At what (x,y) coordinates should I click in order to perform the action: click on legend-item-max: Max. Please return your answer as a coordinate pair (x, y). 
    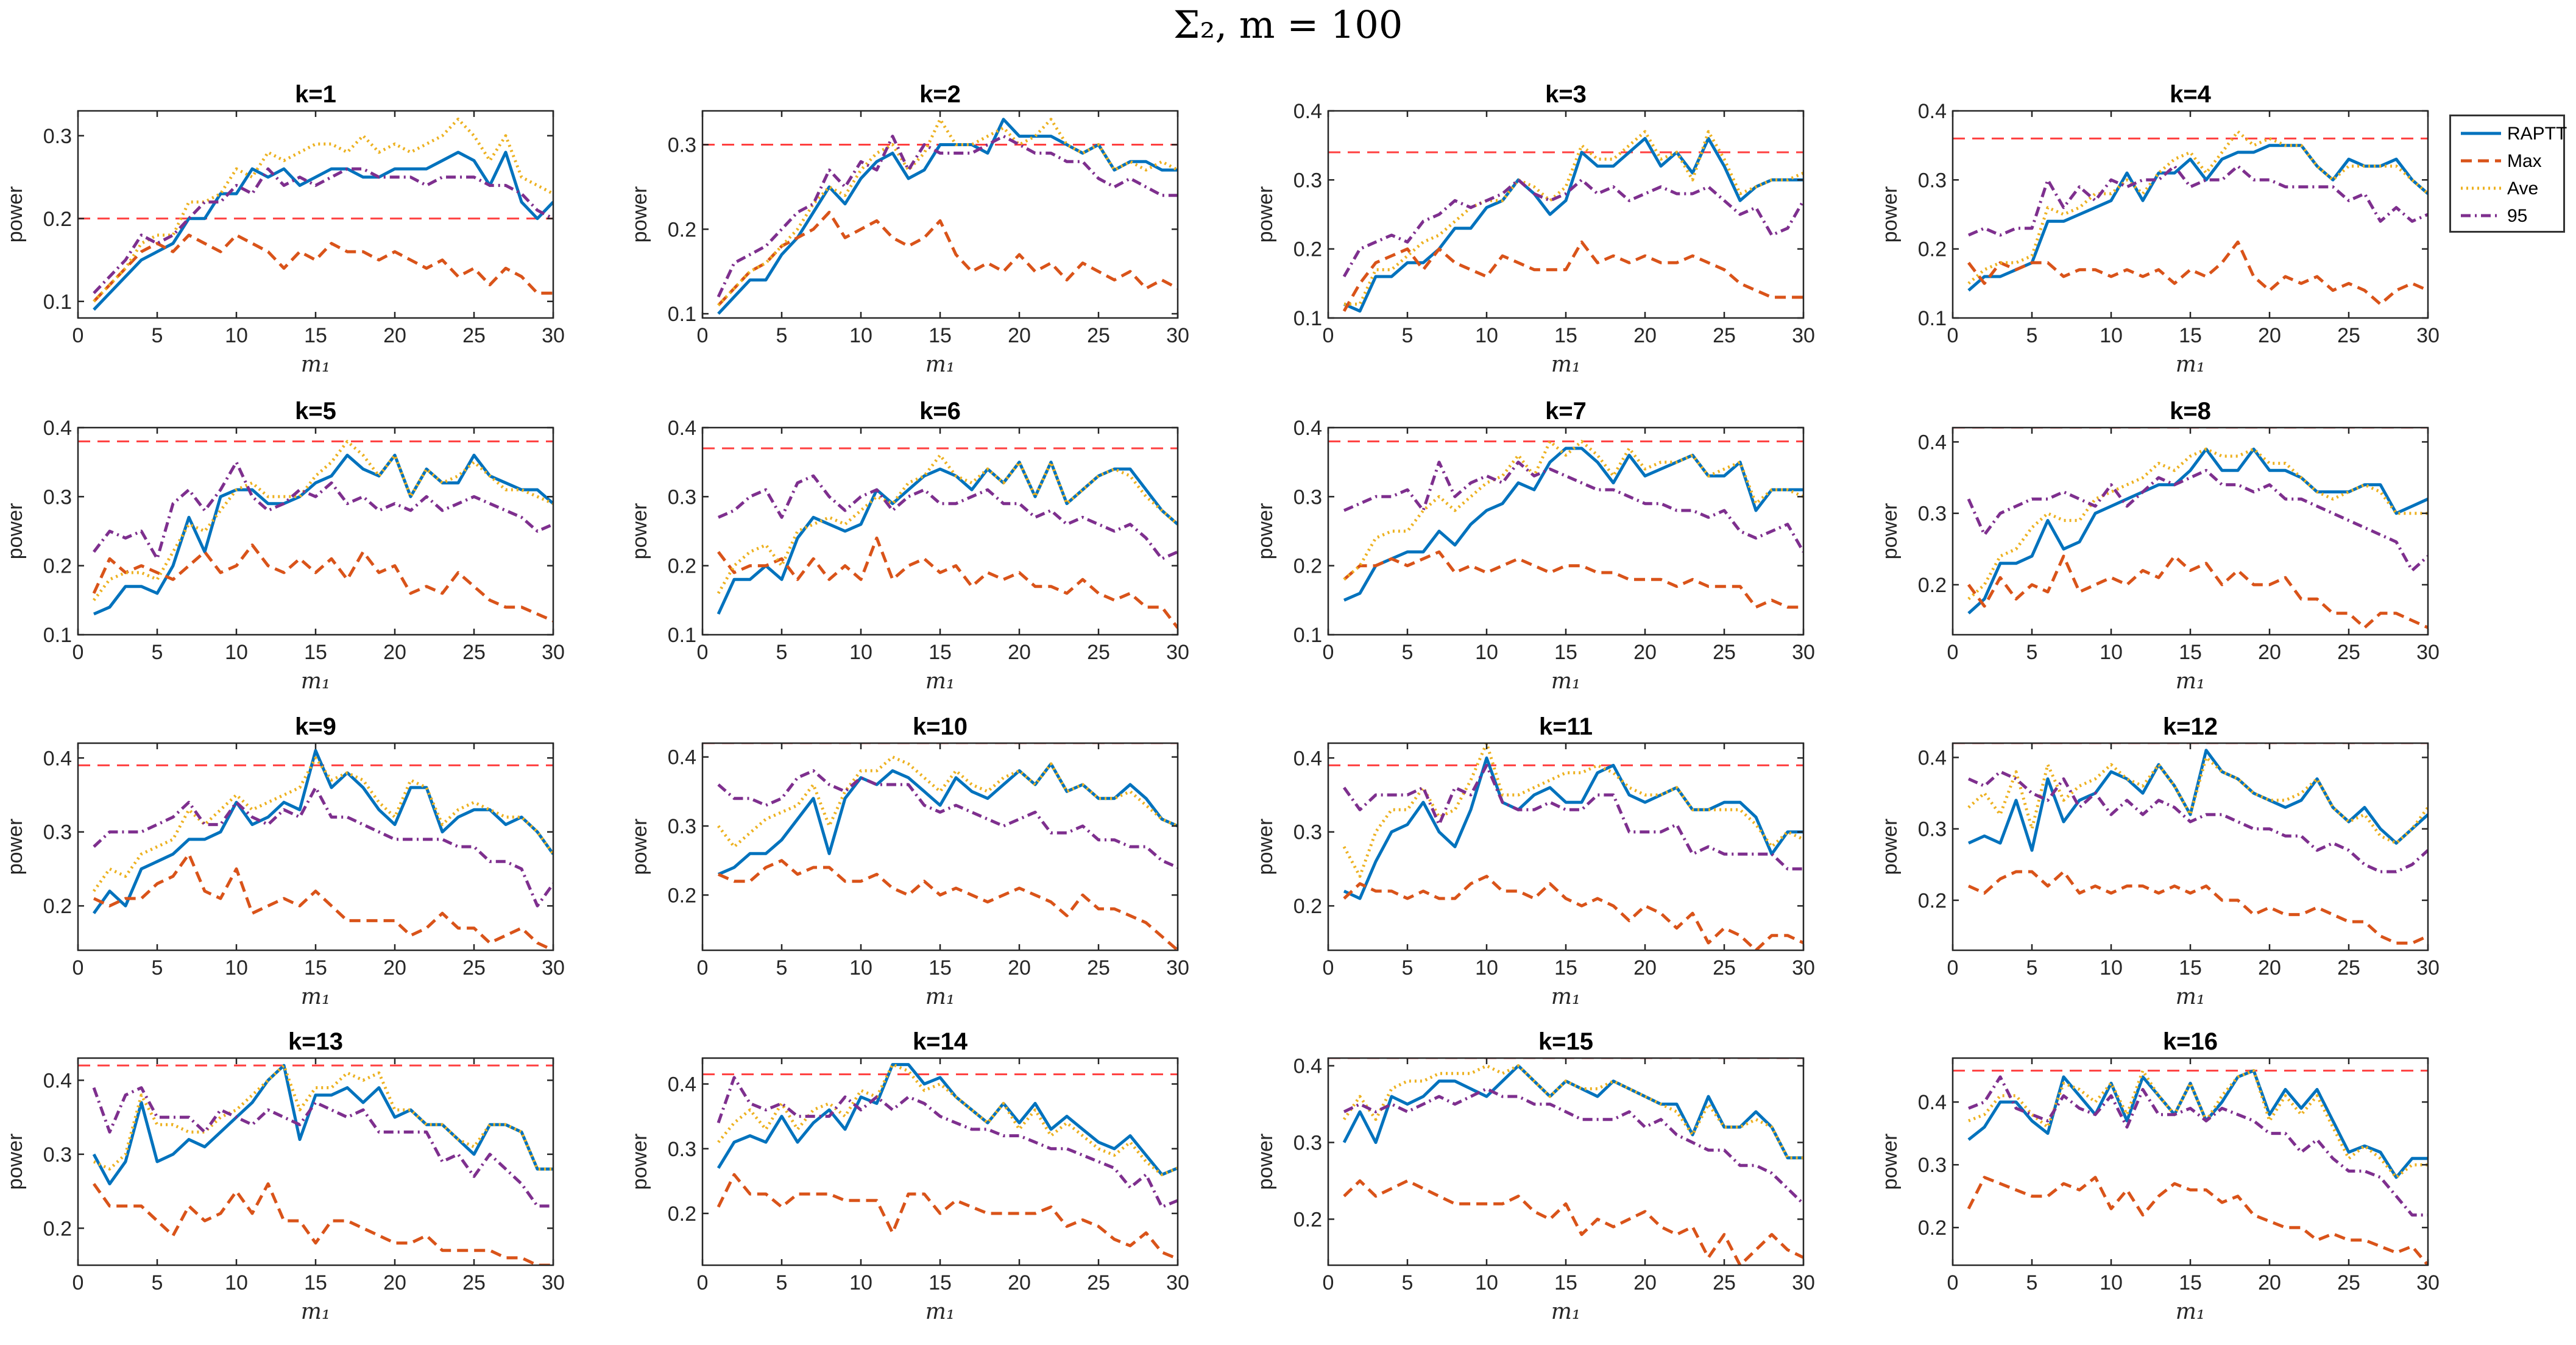
    Looking at the image, I should click on (2509, 161).